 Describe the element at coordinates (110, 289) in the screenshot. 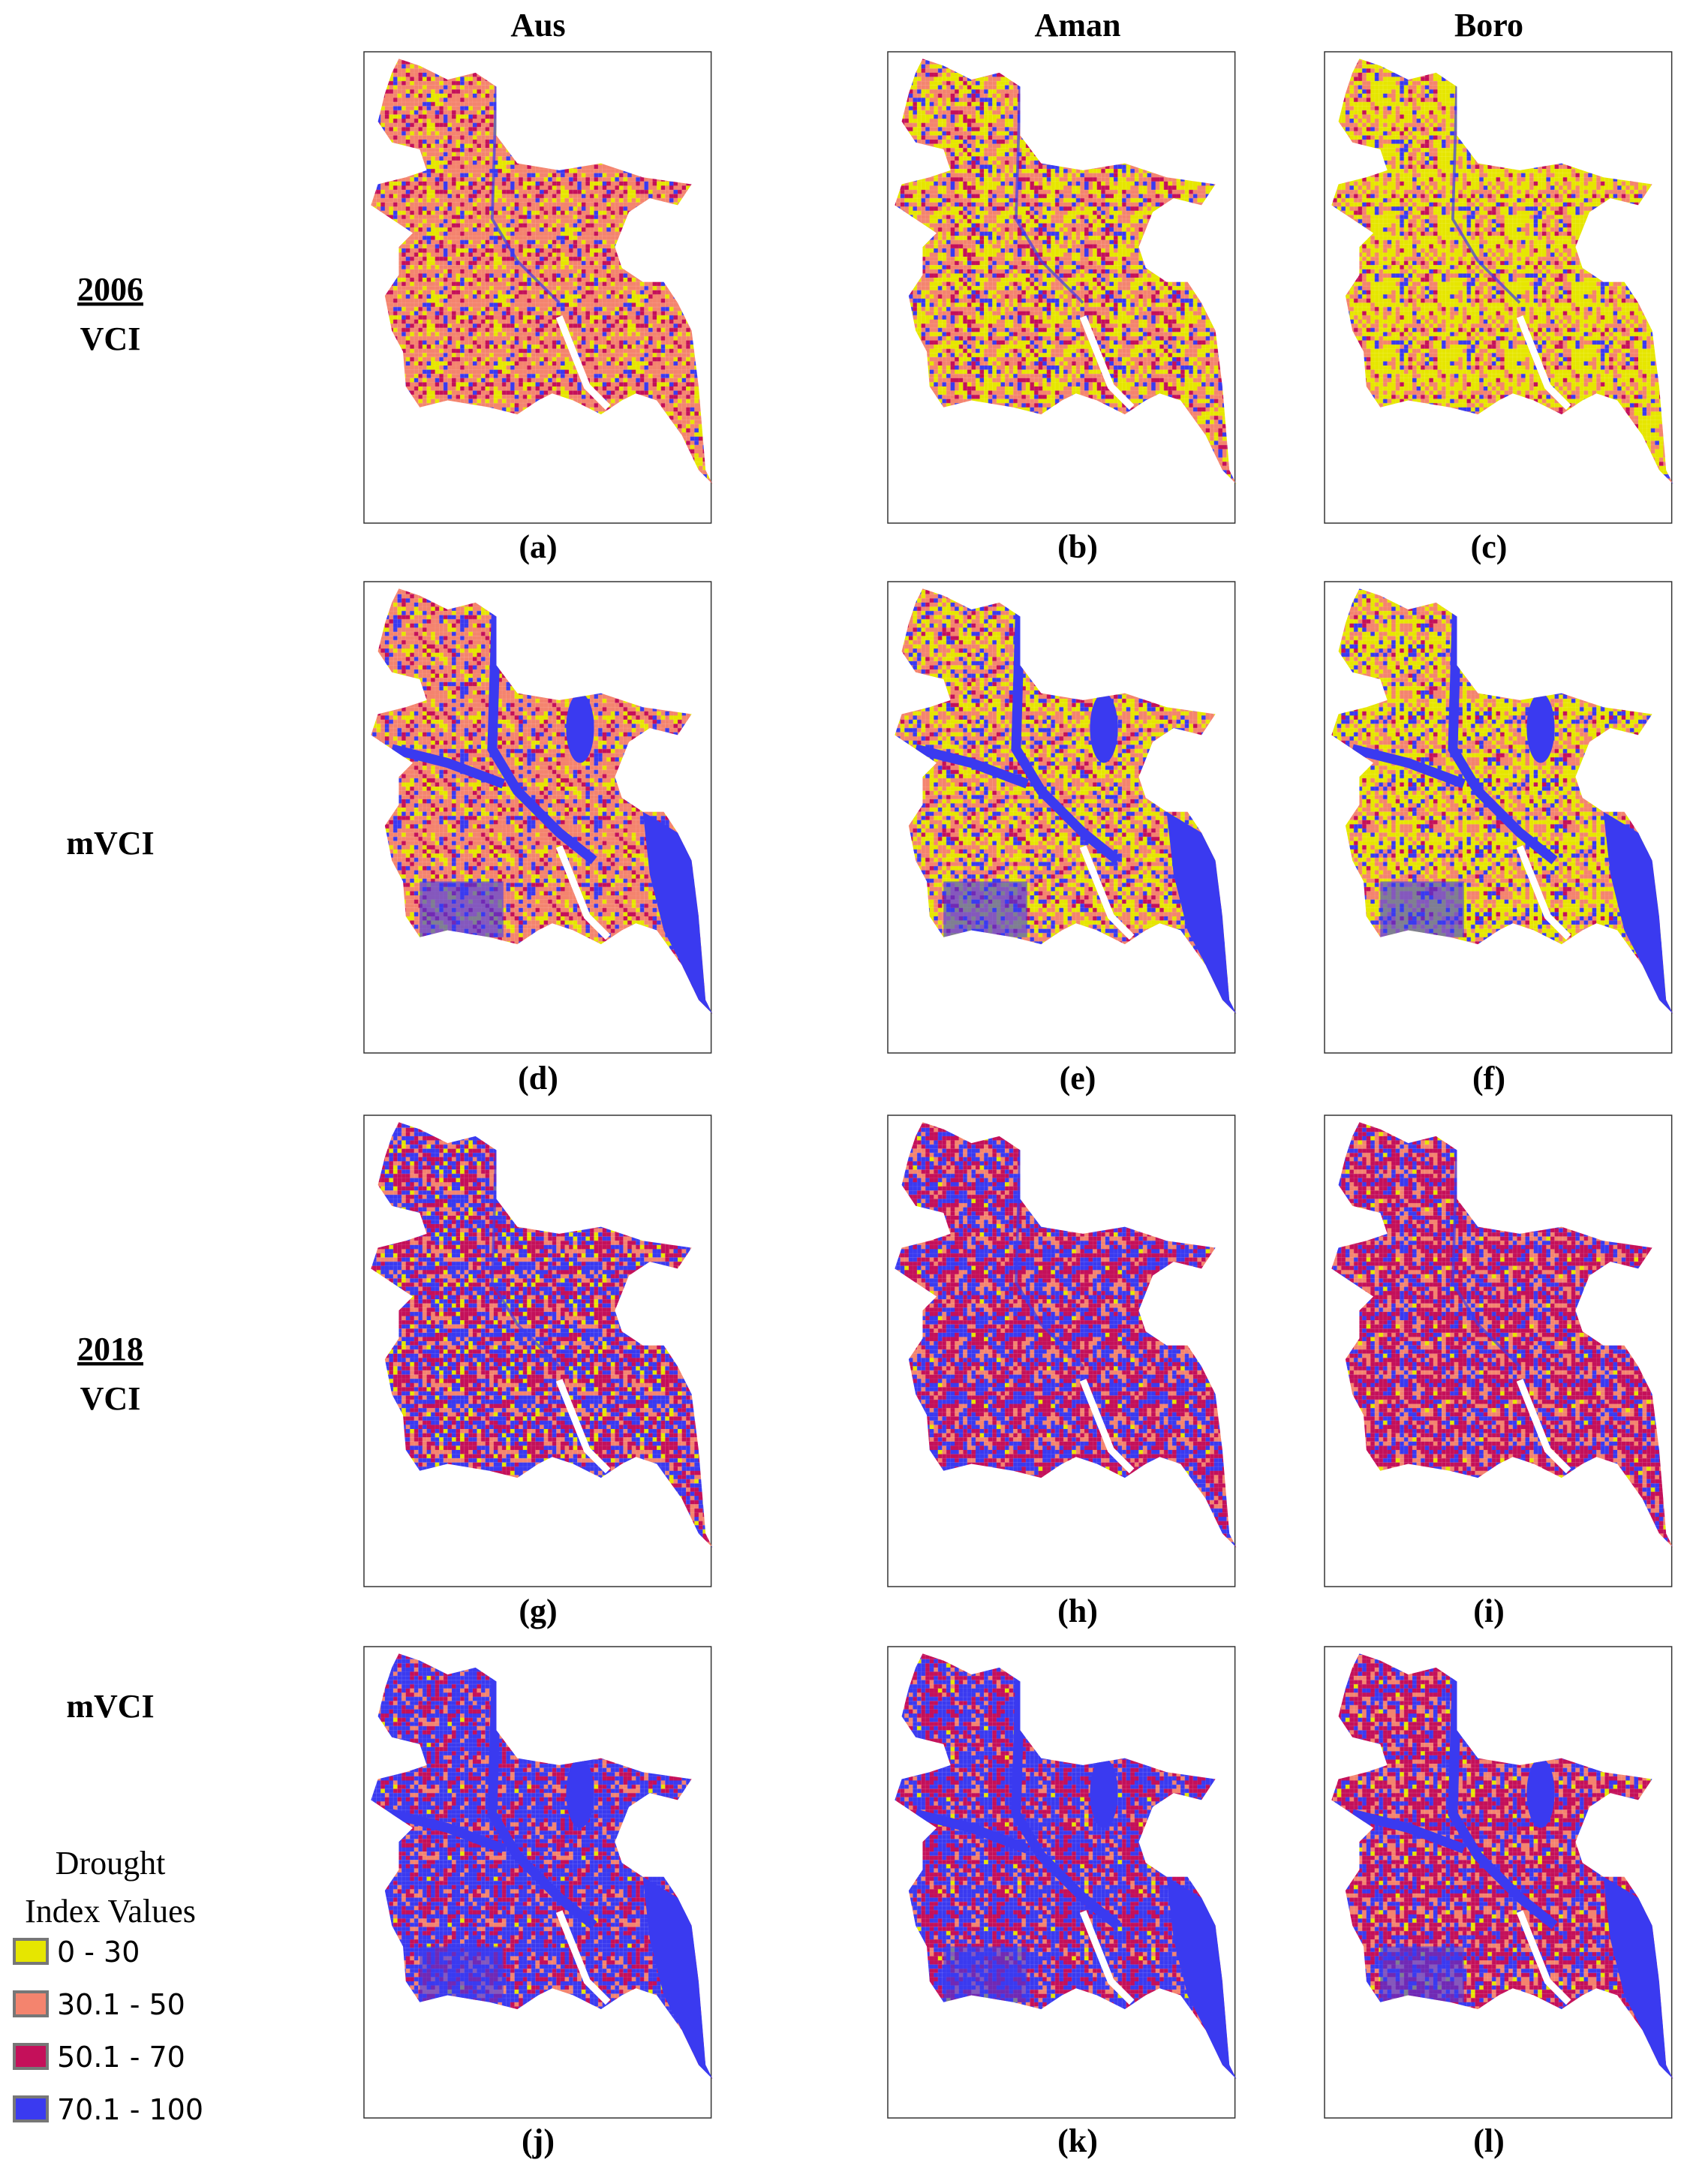

I see `row-year: 2006` at that location.